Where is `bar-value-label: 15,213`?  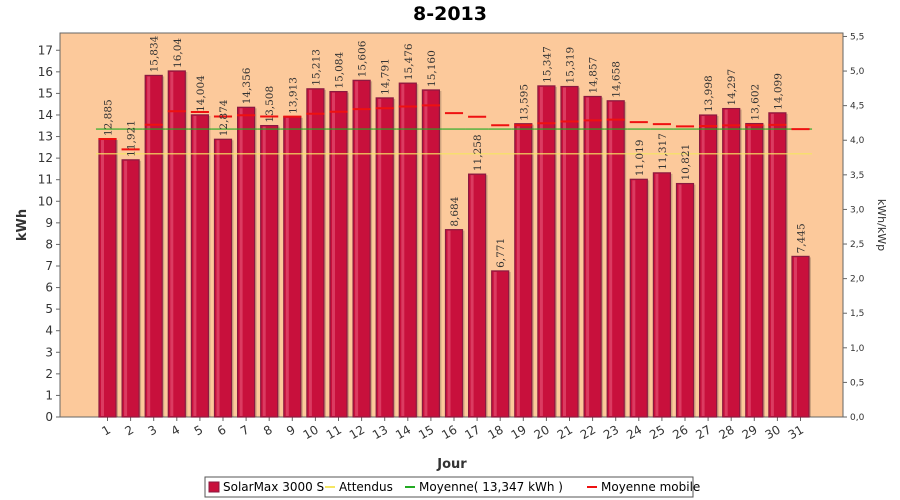
bar-value-label: 15,213 is located at coordinates (316, 67).